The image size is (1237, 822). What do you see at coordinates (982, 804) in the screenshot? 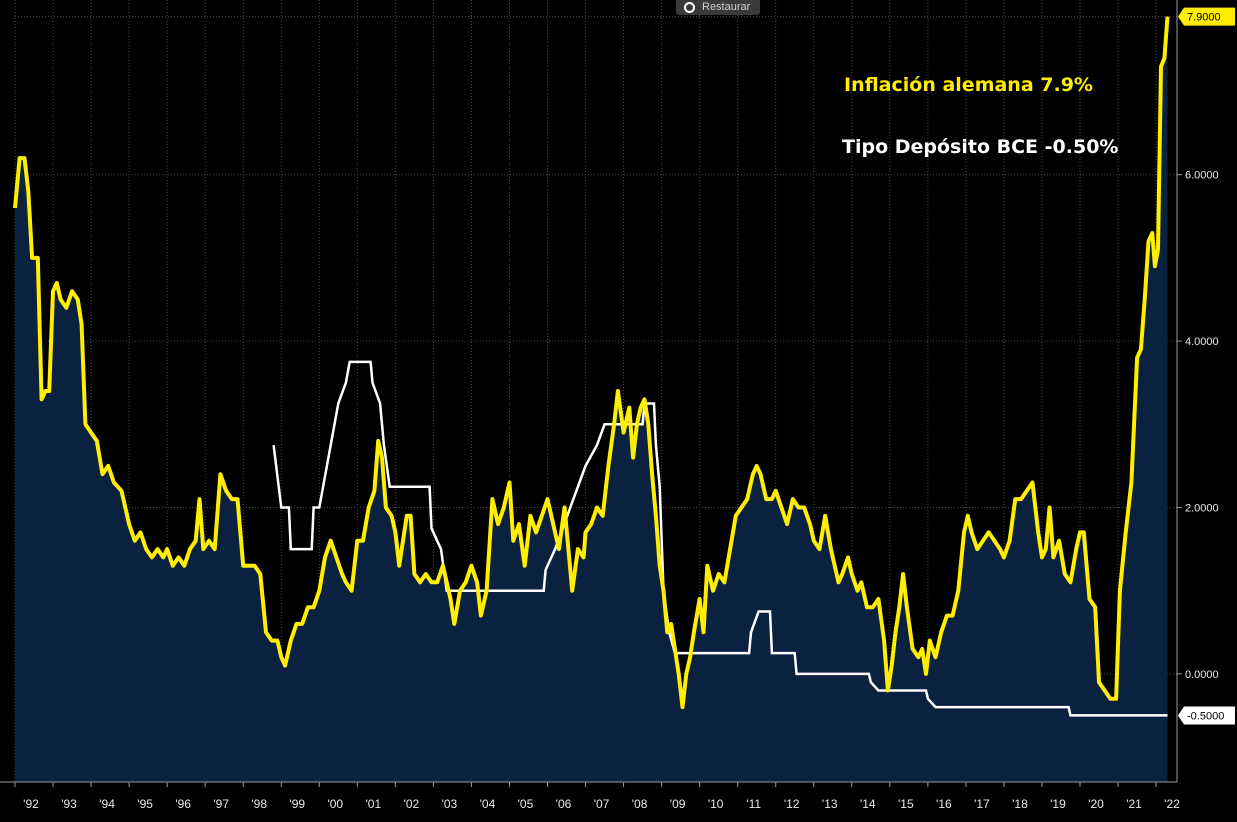
I see `x-tick-label: '17` at bounding box center [982, 804].